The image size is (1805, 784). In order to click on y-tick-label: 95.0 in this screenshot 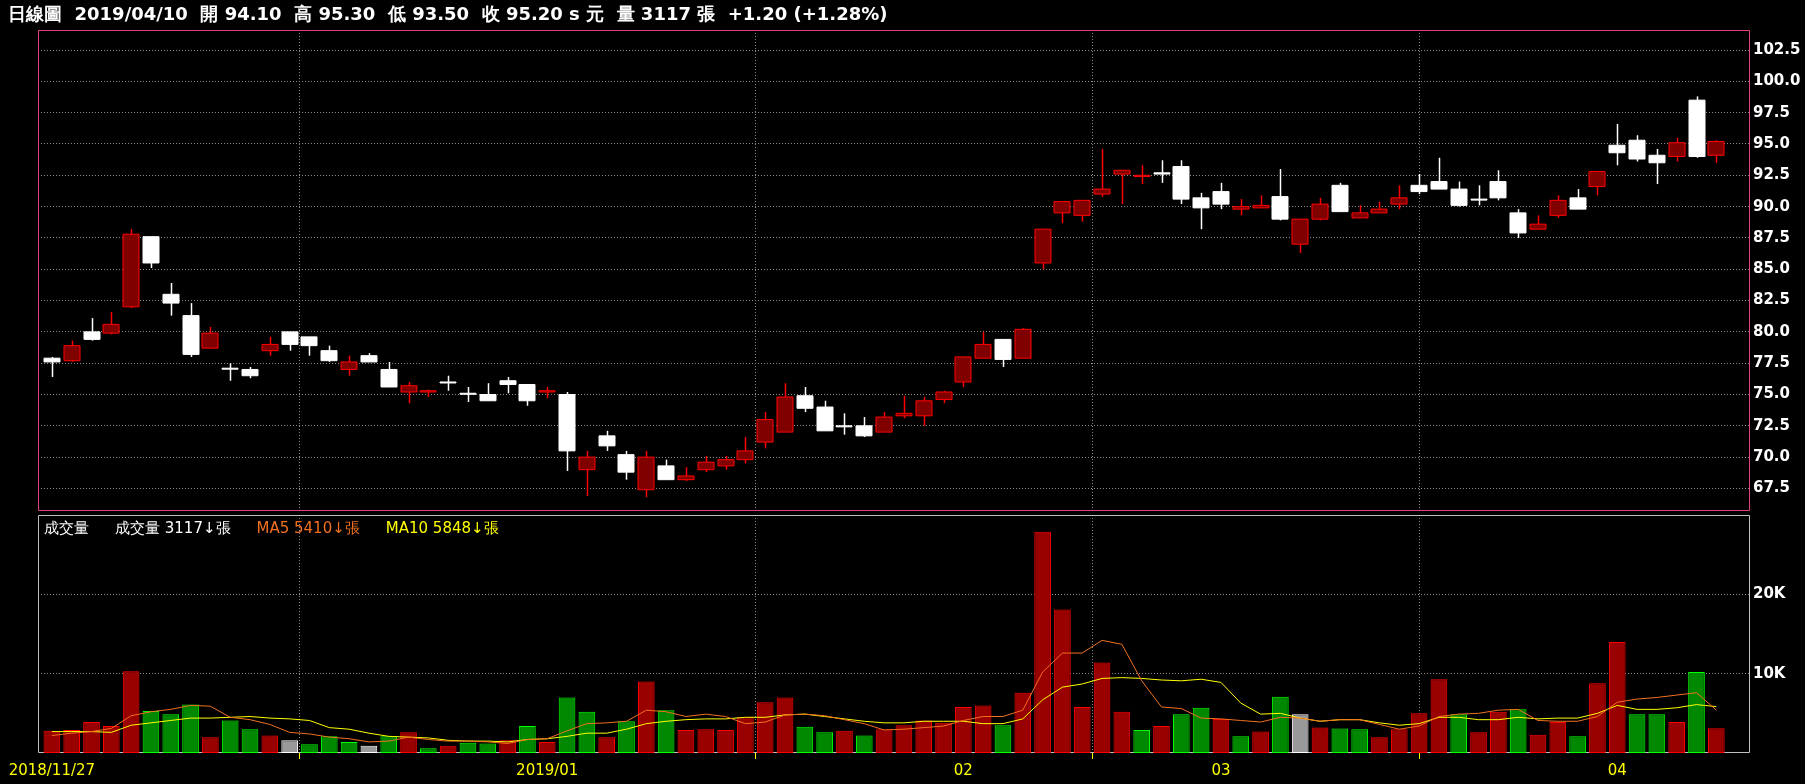, I will do `click(1772, 142)`.